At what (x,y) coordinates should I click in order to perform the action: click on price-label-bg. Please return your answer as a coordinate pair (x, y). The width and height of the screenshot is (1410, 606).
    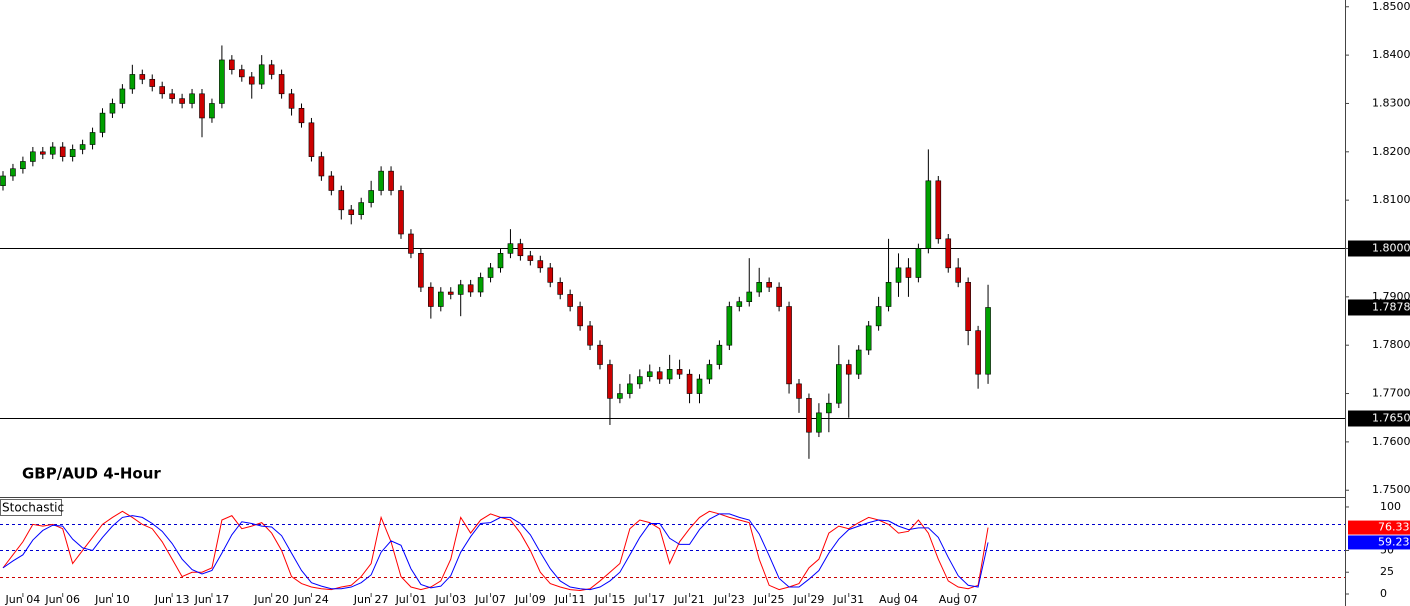
    Looking at the image, I should click on (1379, 307).